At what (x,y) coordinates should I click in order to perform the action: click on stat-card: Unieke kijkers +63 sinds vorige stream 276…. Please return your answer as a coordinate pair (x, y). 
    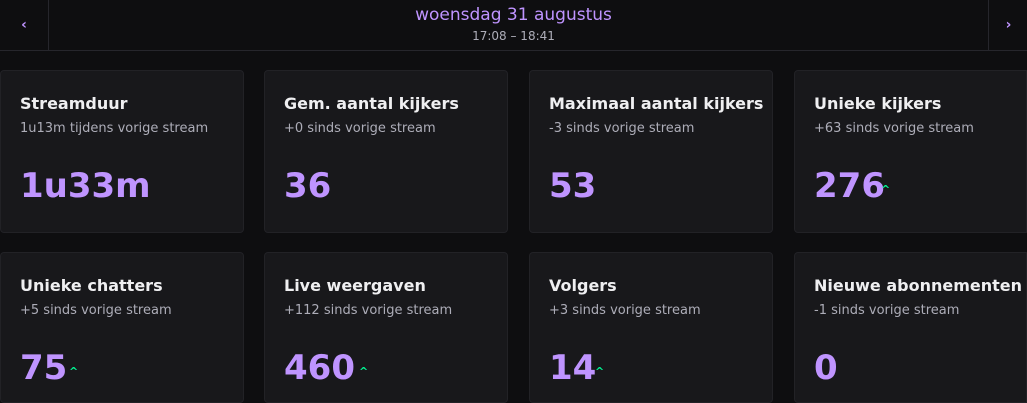
    Looking at the image, I should click on (910, 151).